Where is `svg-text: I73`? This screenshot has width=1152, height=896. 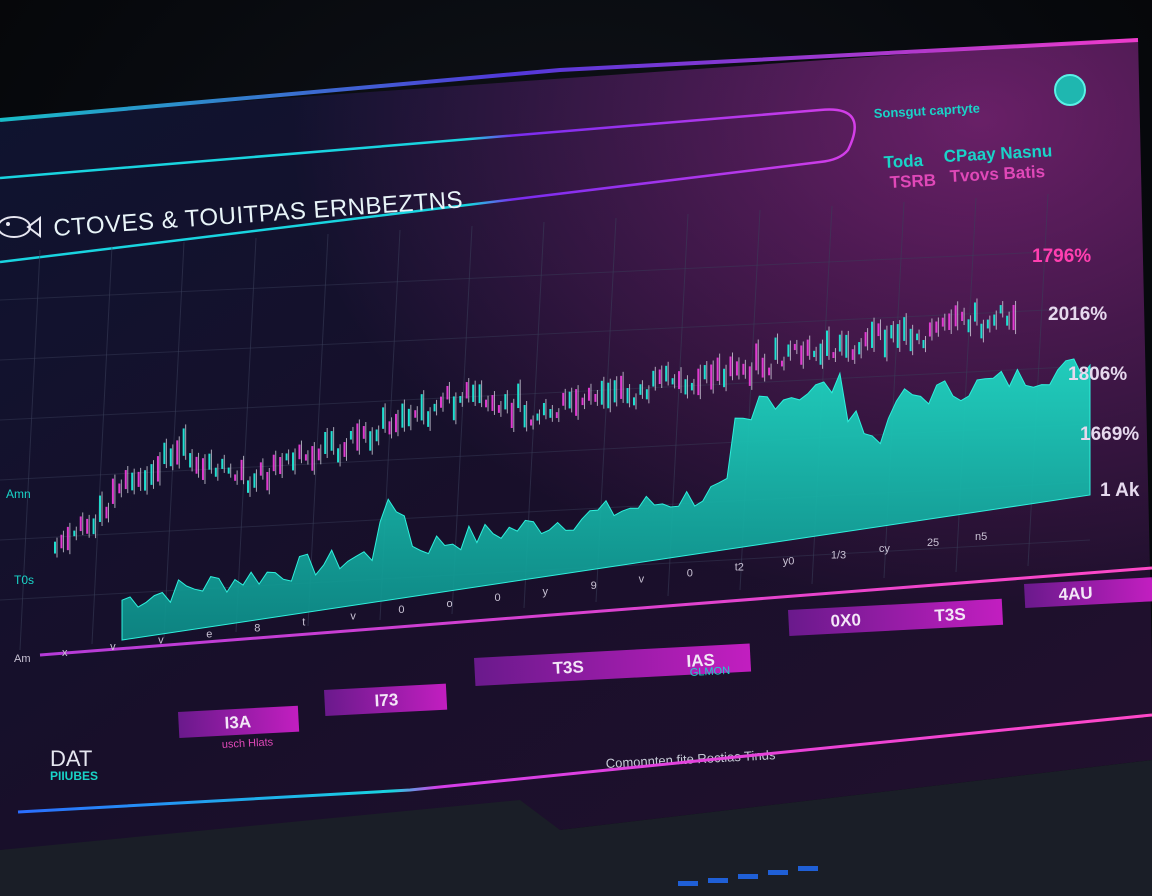
svg-text: I73 is located at coordinates (386, 700).